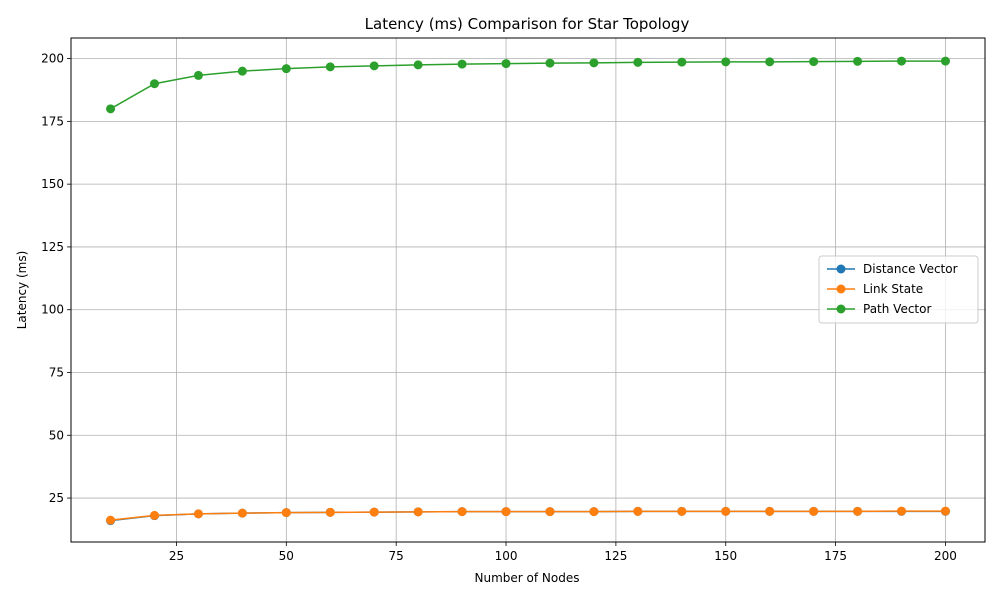 The width and height of the screenshot is (1000, 604). Describe the element at coordinates (945, 556) in the screenshot. I see `x-tick-label: 200` at that location.